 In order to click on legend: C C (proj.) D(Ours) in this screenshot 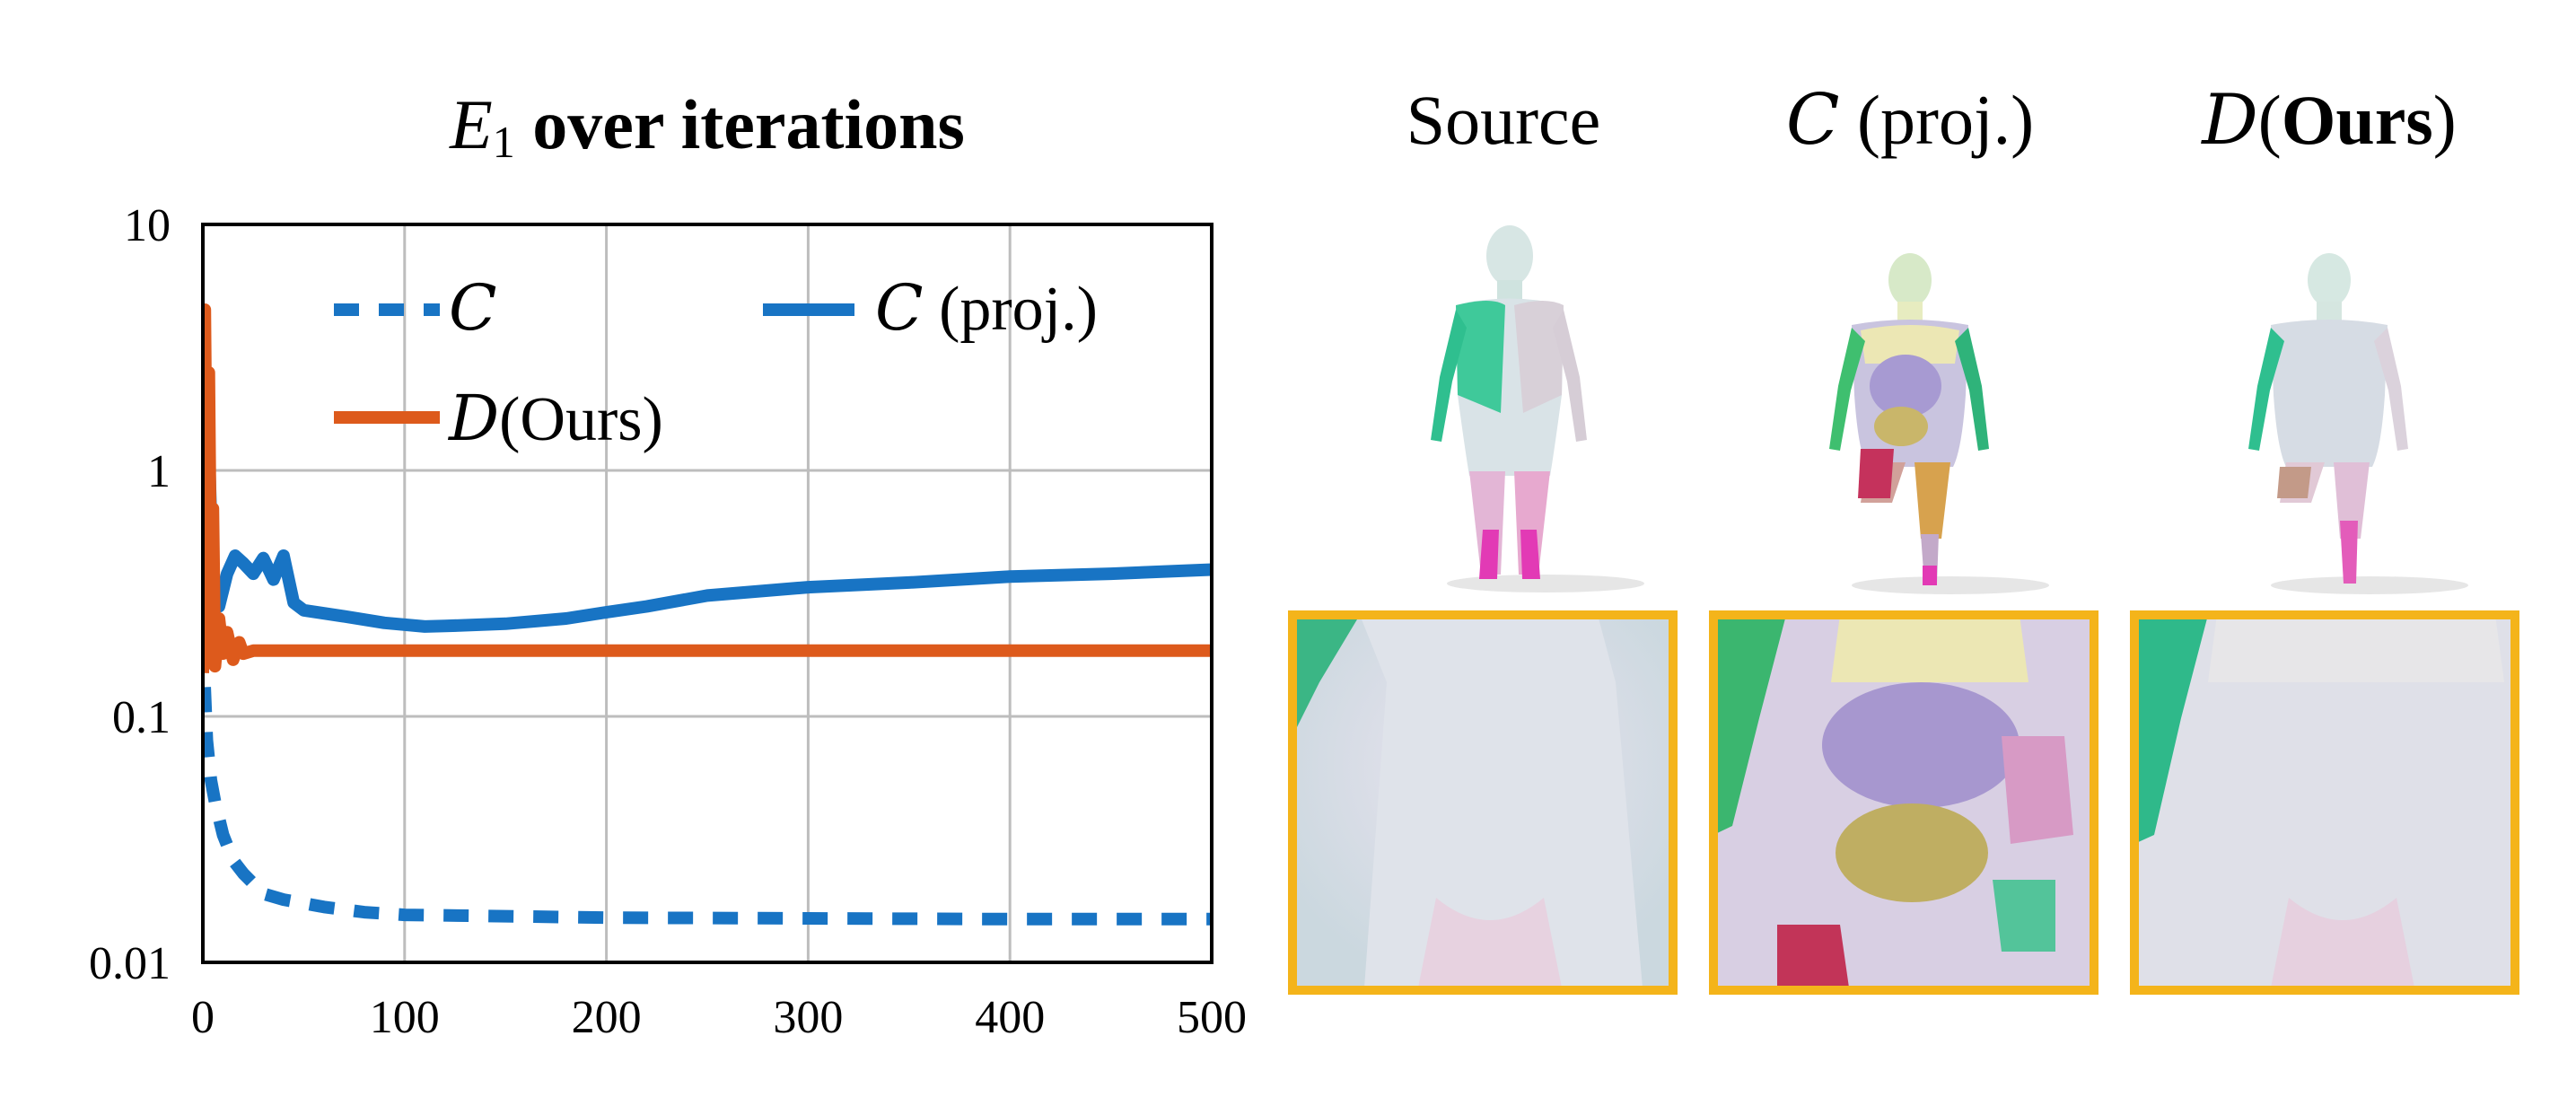, I will do `click(716, 363)`.